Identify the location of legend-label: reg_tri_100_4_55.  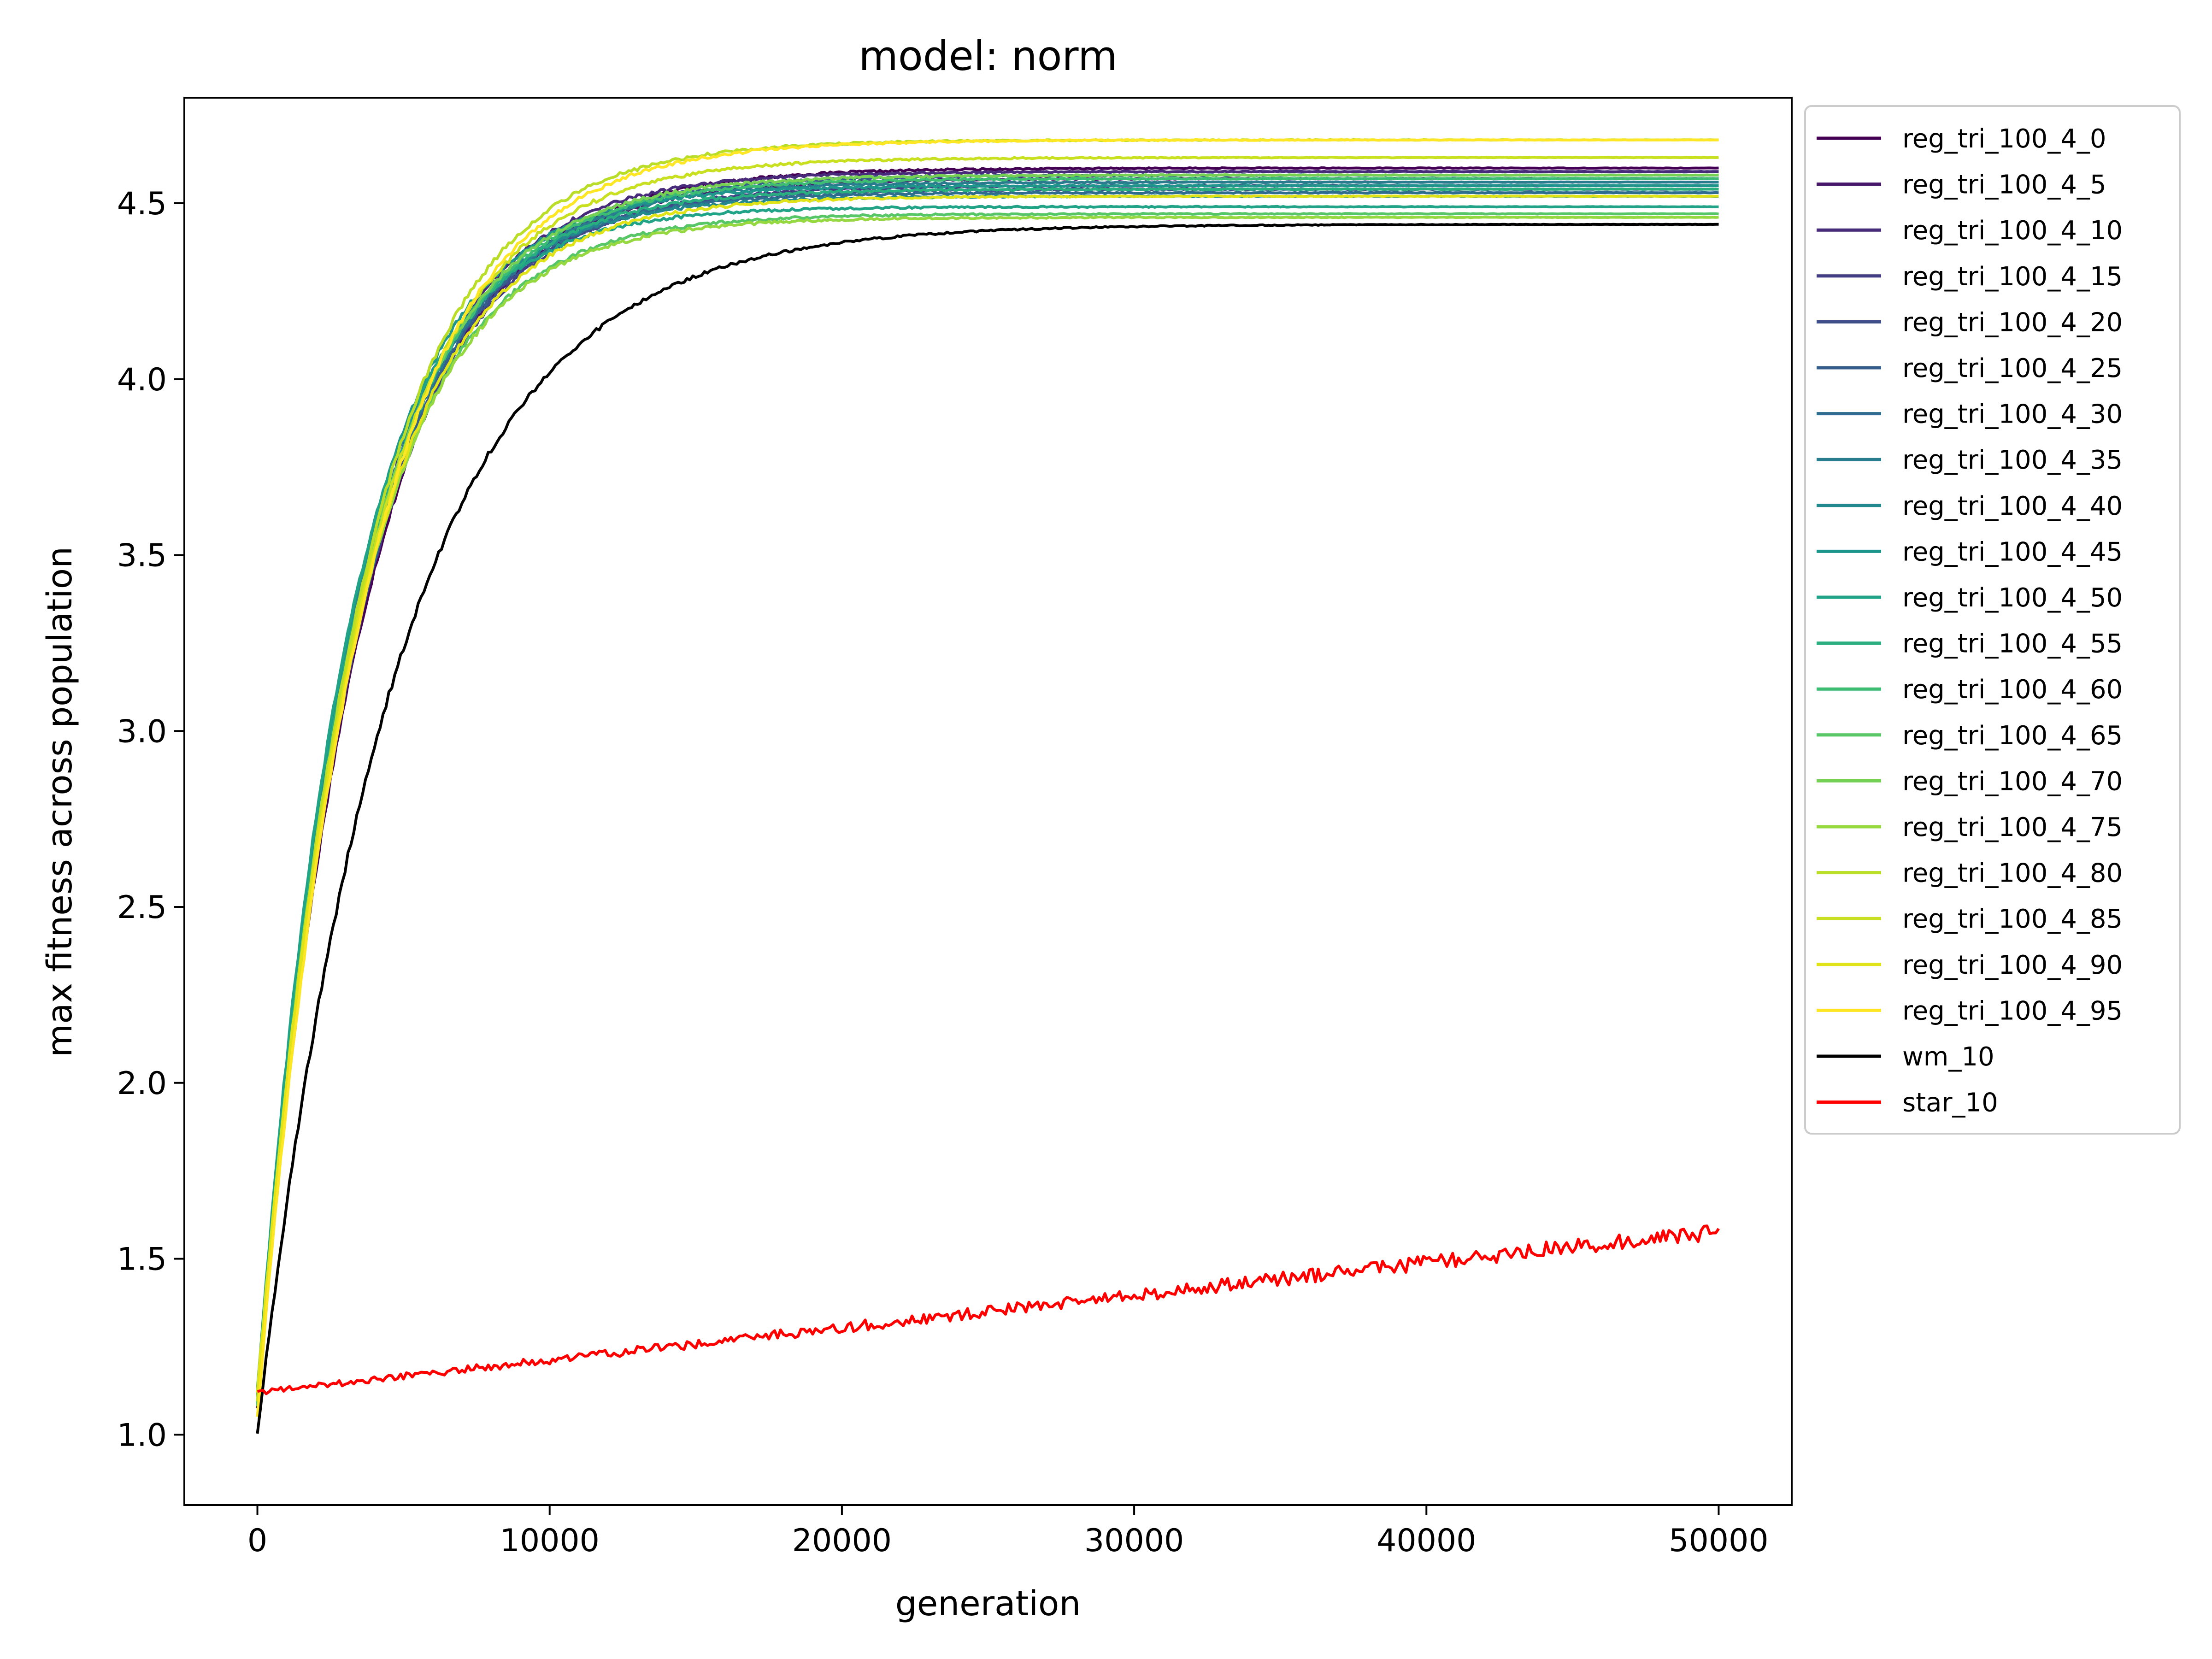
(2012, 644).